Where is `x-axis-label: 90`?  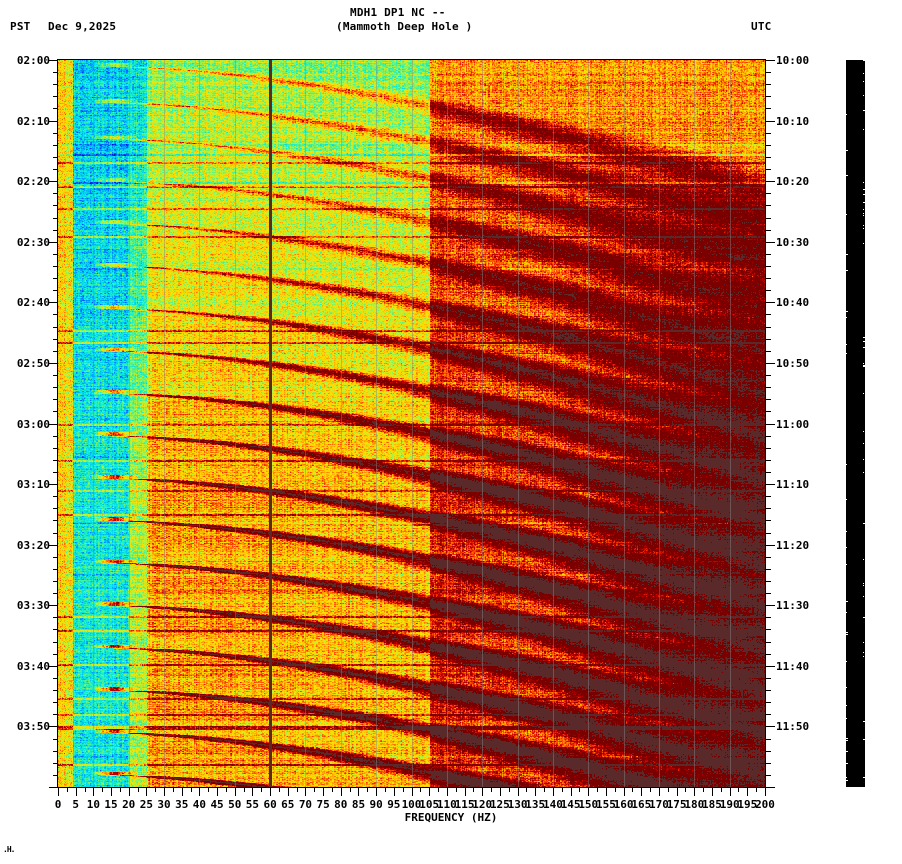 x-axis-label: 90 is located at coordinates (376, 804).